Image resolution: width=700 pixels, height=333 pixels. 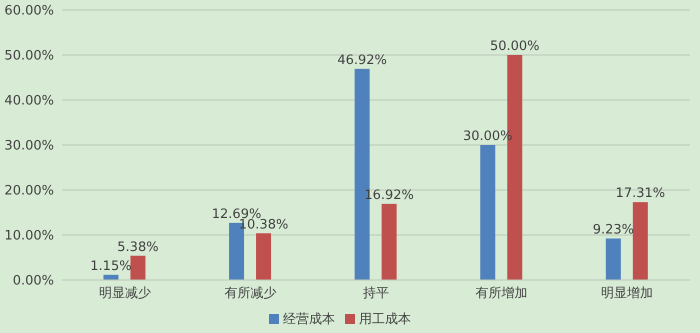 I want to click on y-tick-label: 60.00%, so click(x=29, y=11).